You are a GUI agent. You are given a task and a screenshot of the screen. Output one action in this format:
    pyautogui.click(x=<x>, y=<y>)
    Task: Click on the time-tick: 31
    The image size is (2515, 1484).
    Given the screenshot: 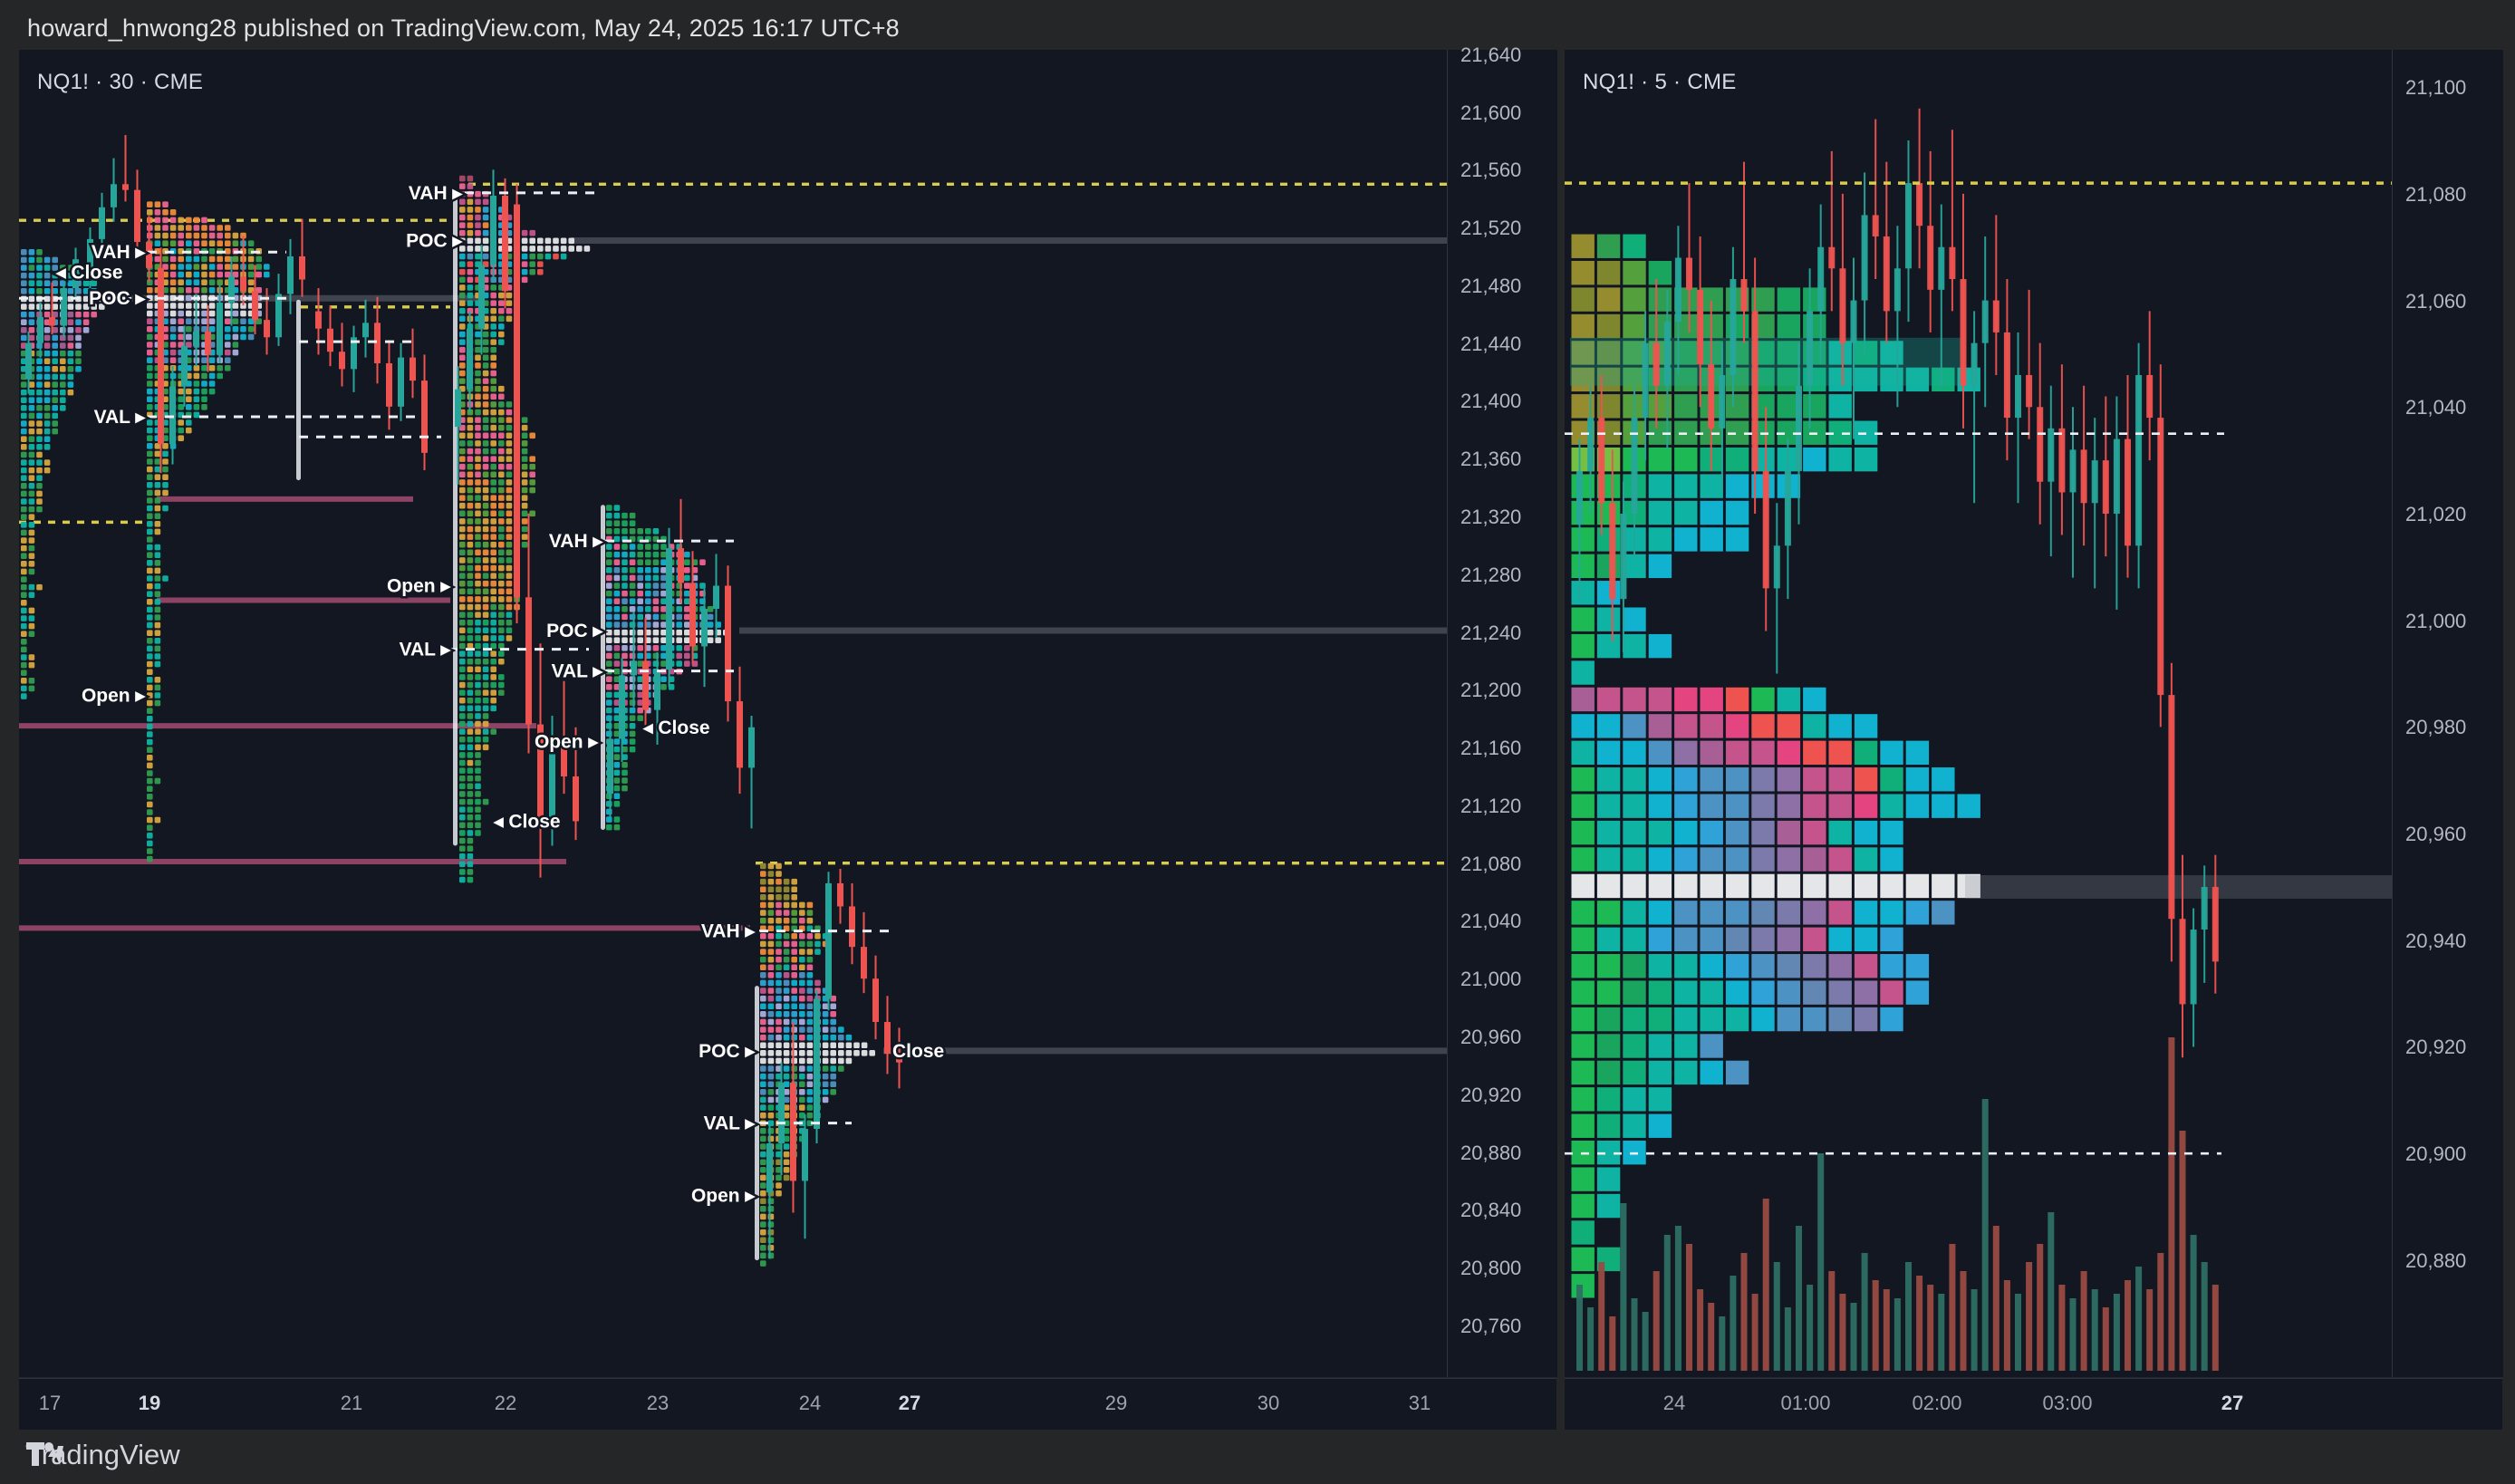 What is the action you would take?
    pyautogui.click(x=1419, y=1403)
    